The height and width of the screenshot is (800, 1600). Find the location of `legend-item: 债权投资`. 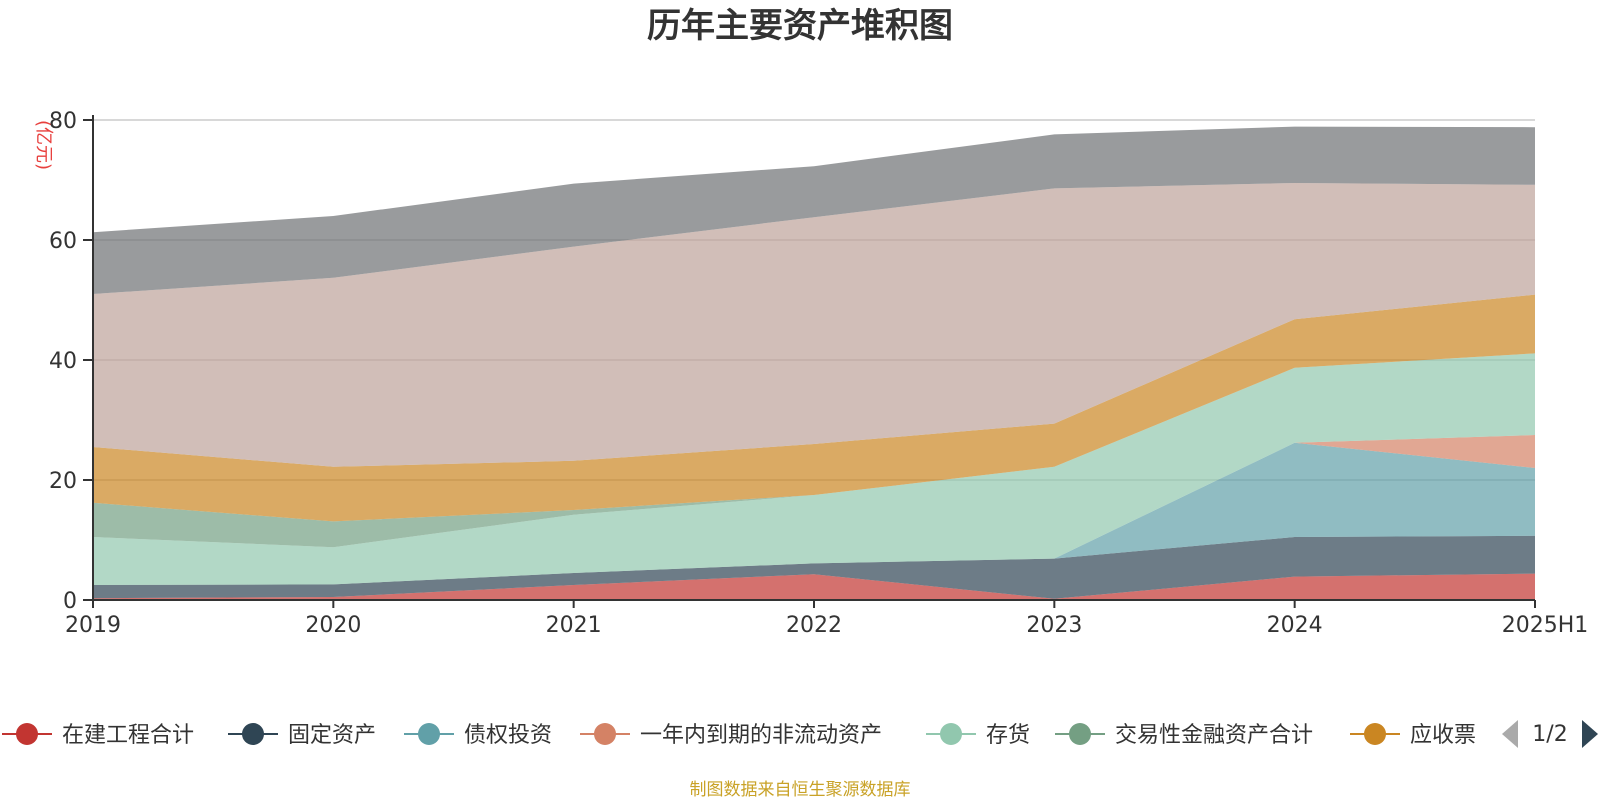

legend-item: 债权投资 is located at coordinates (478, 735).